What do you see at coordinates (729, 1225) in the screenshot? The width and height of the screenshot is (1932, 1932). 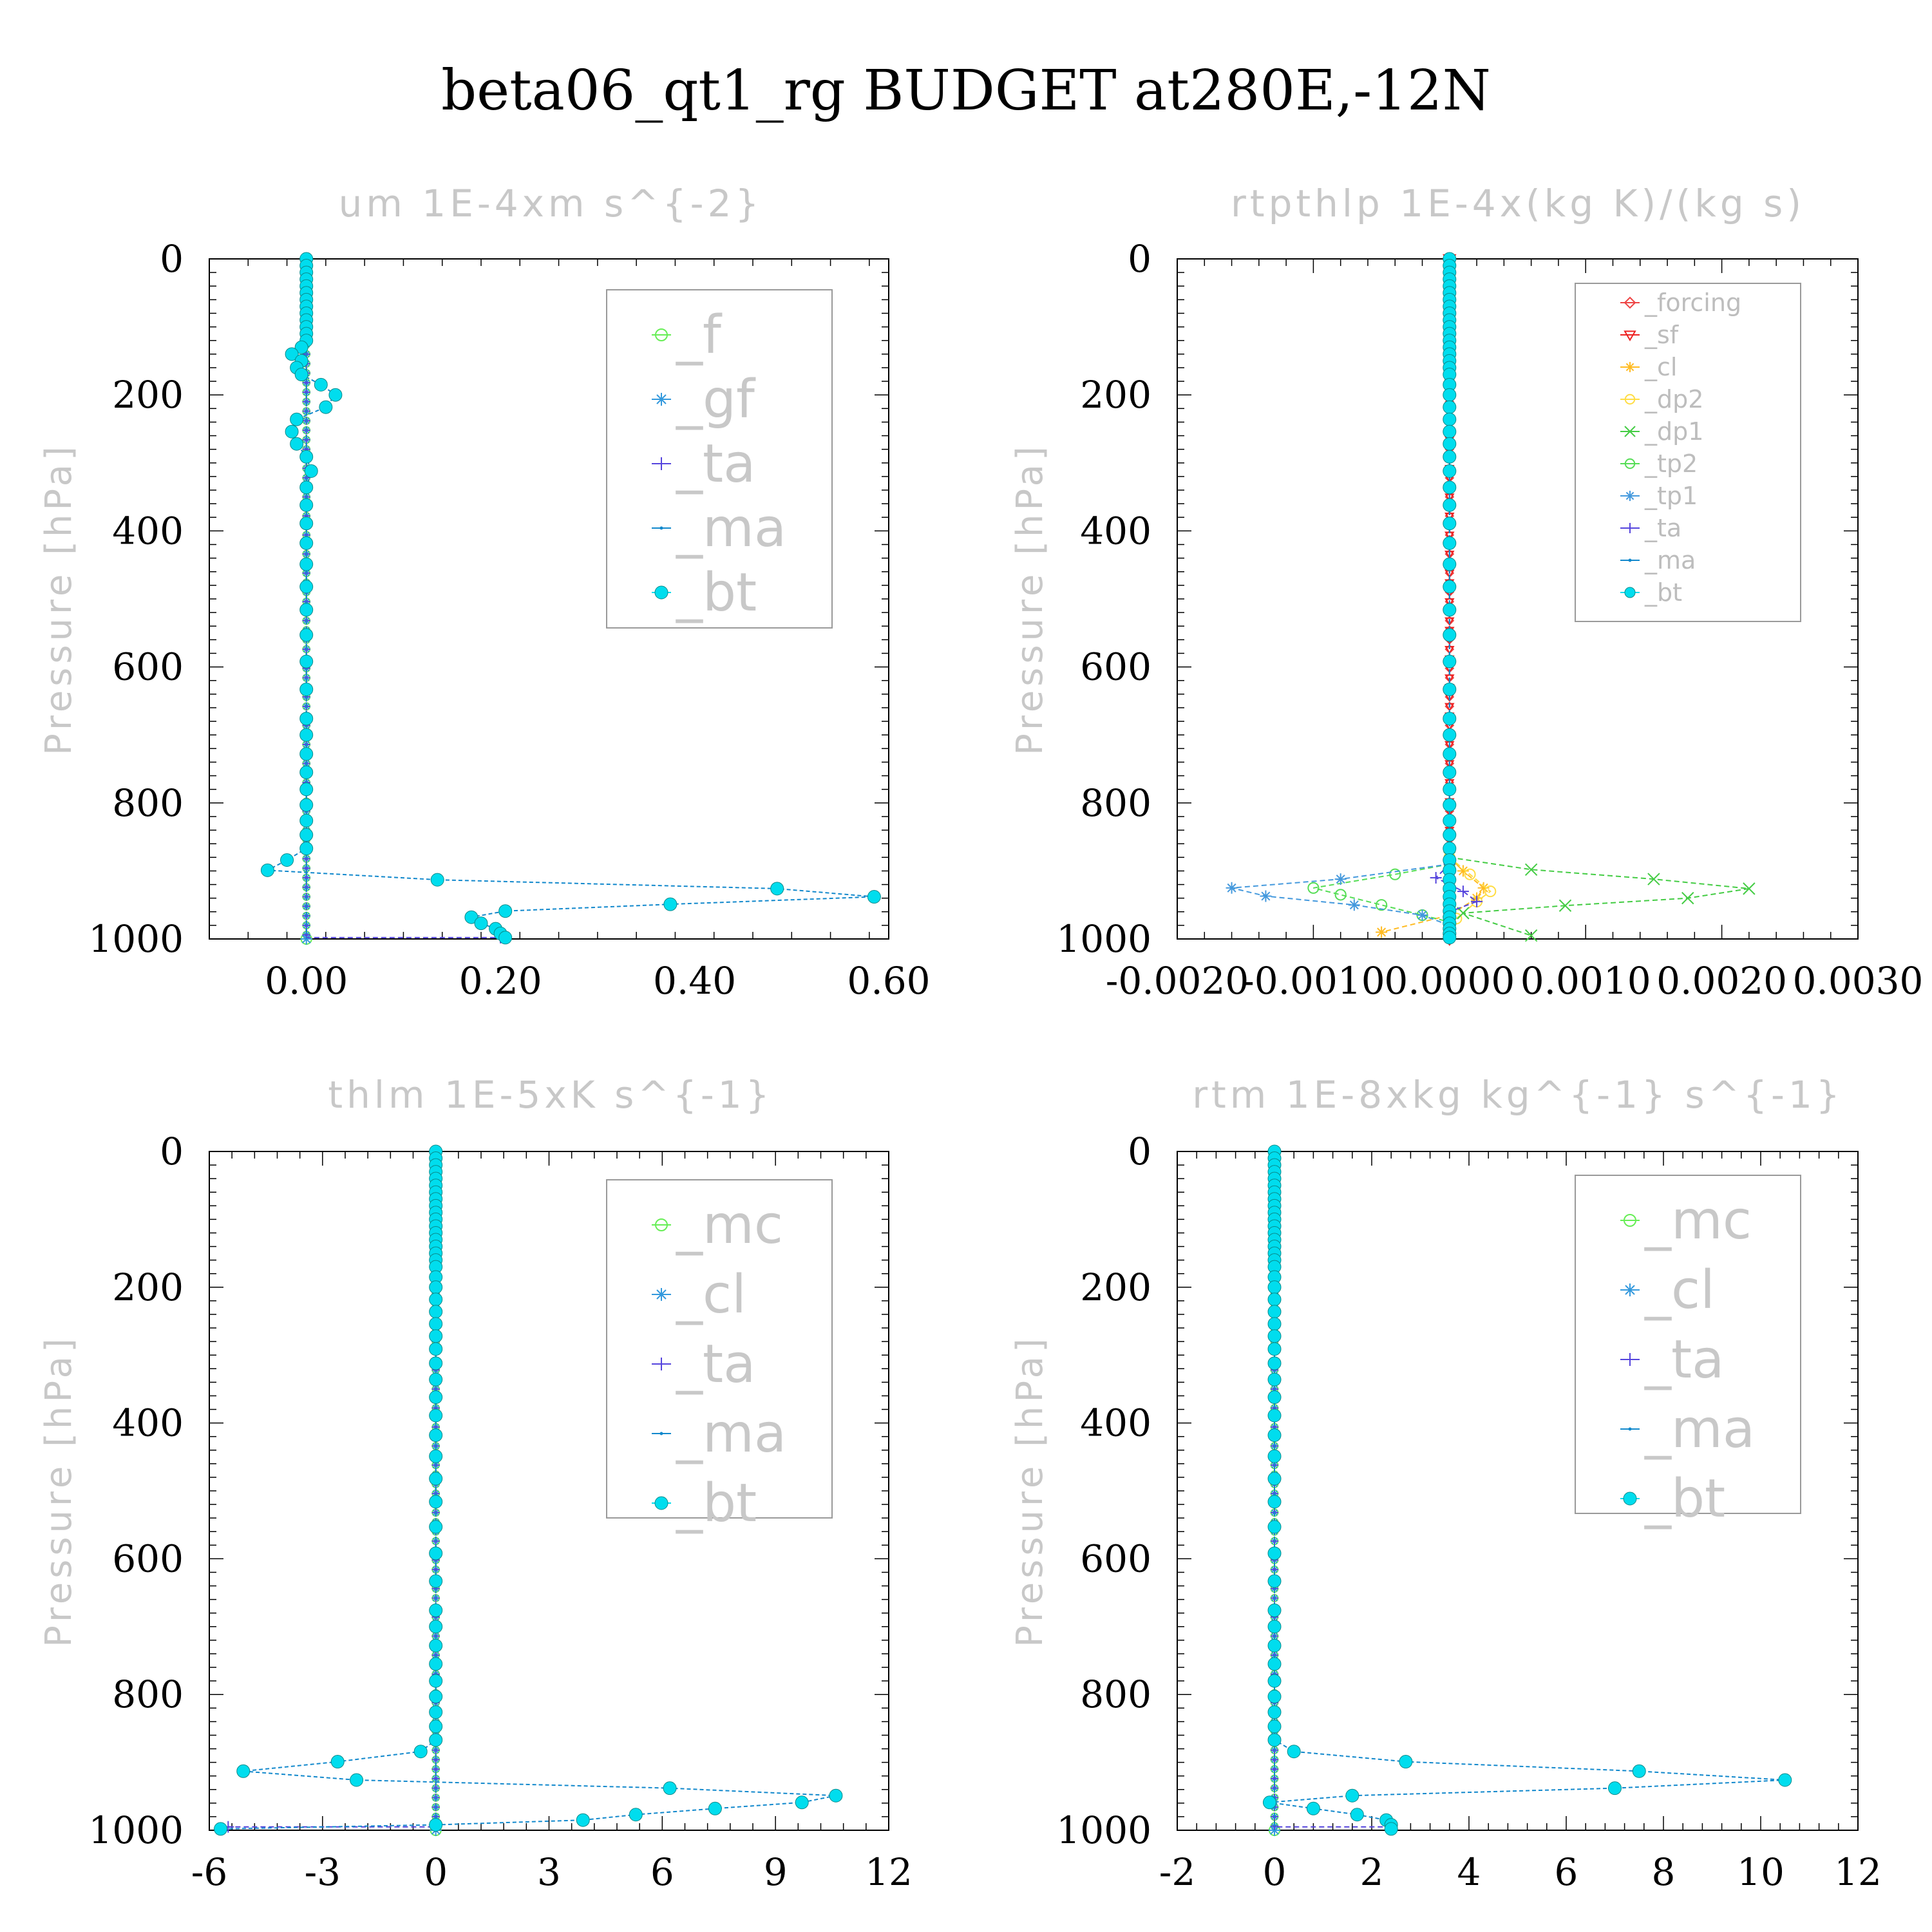 I see `legend-label: _mc` at bounding box center [729, 1225].